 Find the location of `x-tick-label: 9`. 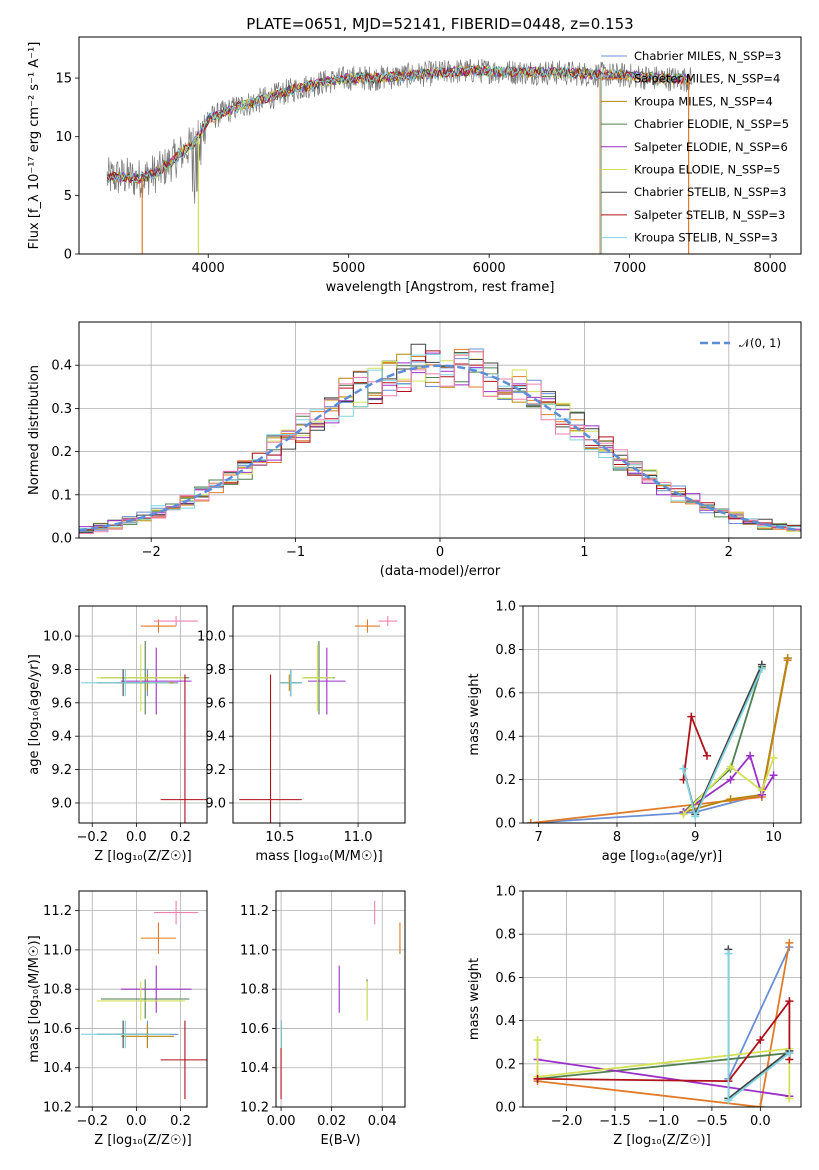

x-tick-label: 9 is located at coordinates (695, 837).